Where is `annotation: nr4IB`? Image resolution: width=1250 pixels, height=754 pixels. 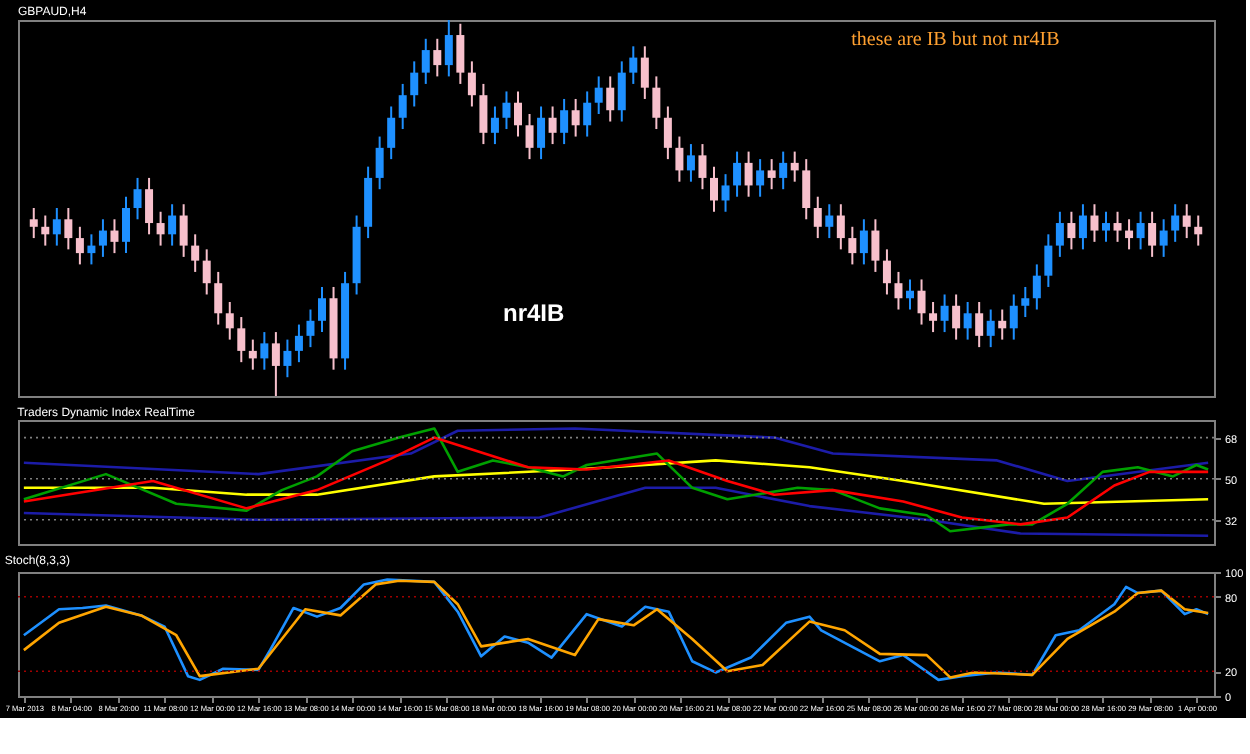
annotation: nr4IB is located at coordinates (534, 313).